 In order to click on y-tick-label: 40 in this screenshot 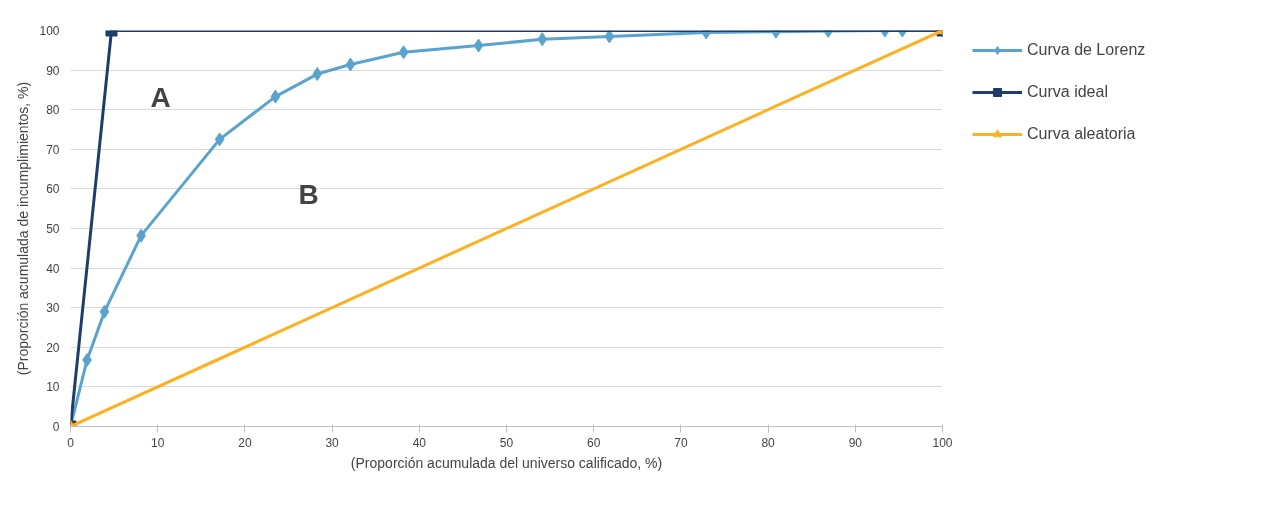, I will do `click(53, 268)`.